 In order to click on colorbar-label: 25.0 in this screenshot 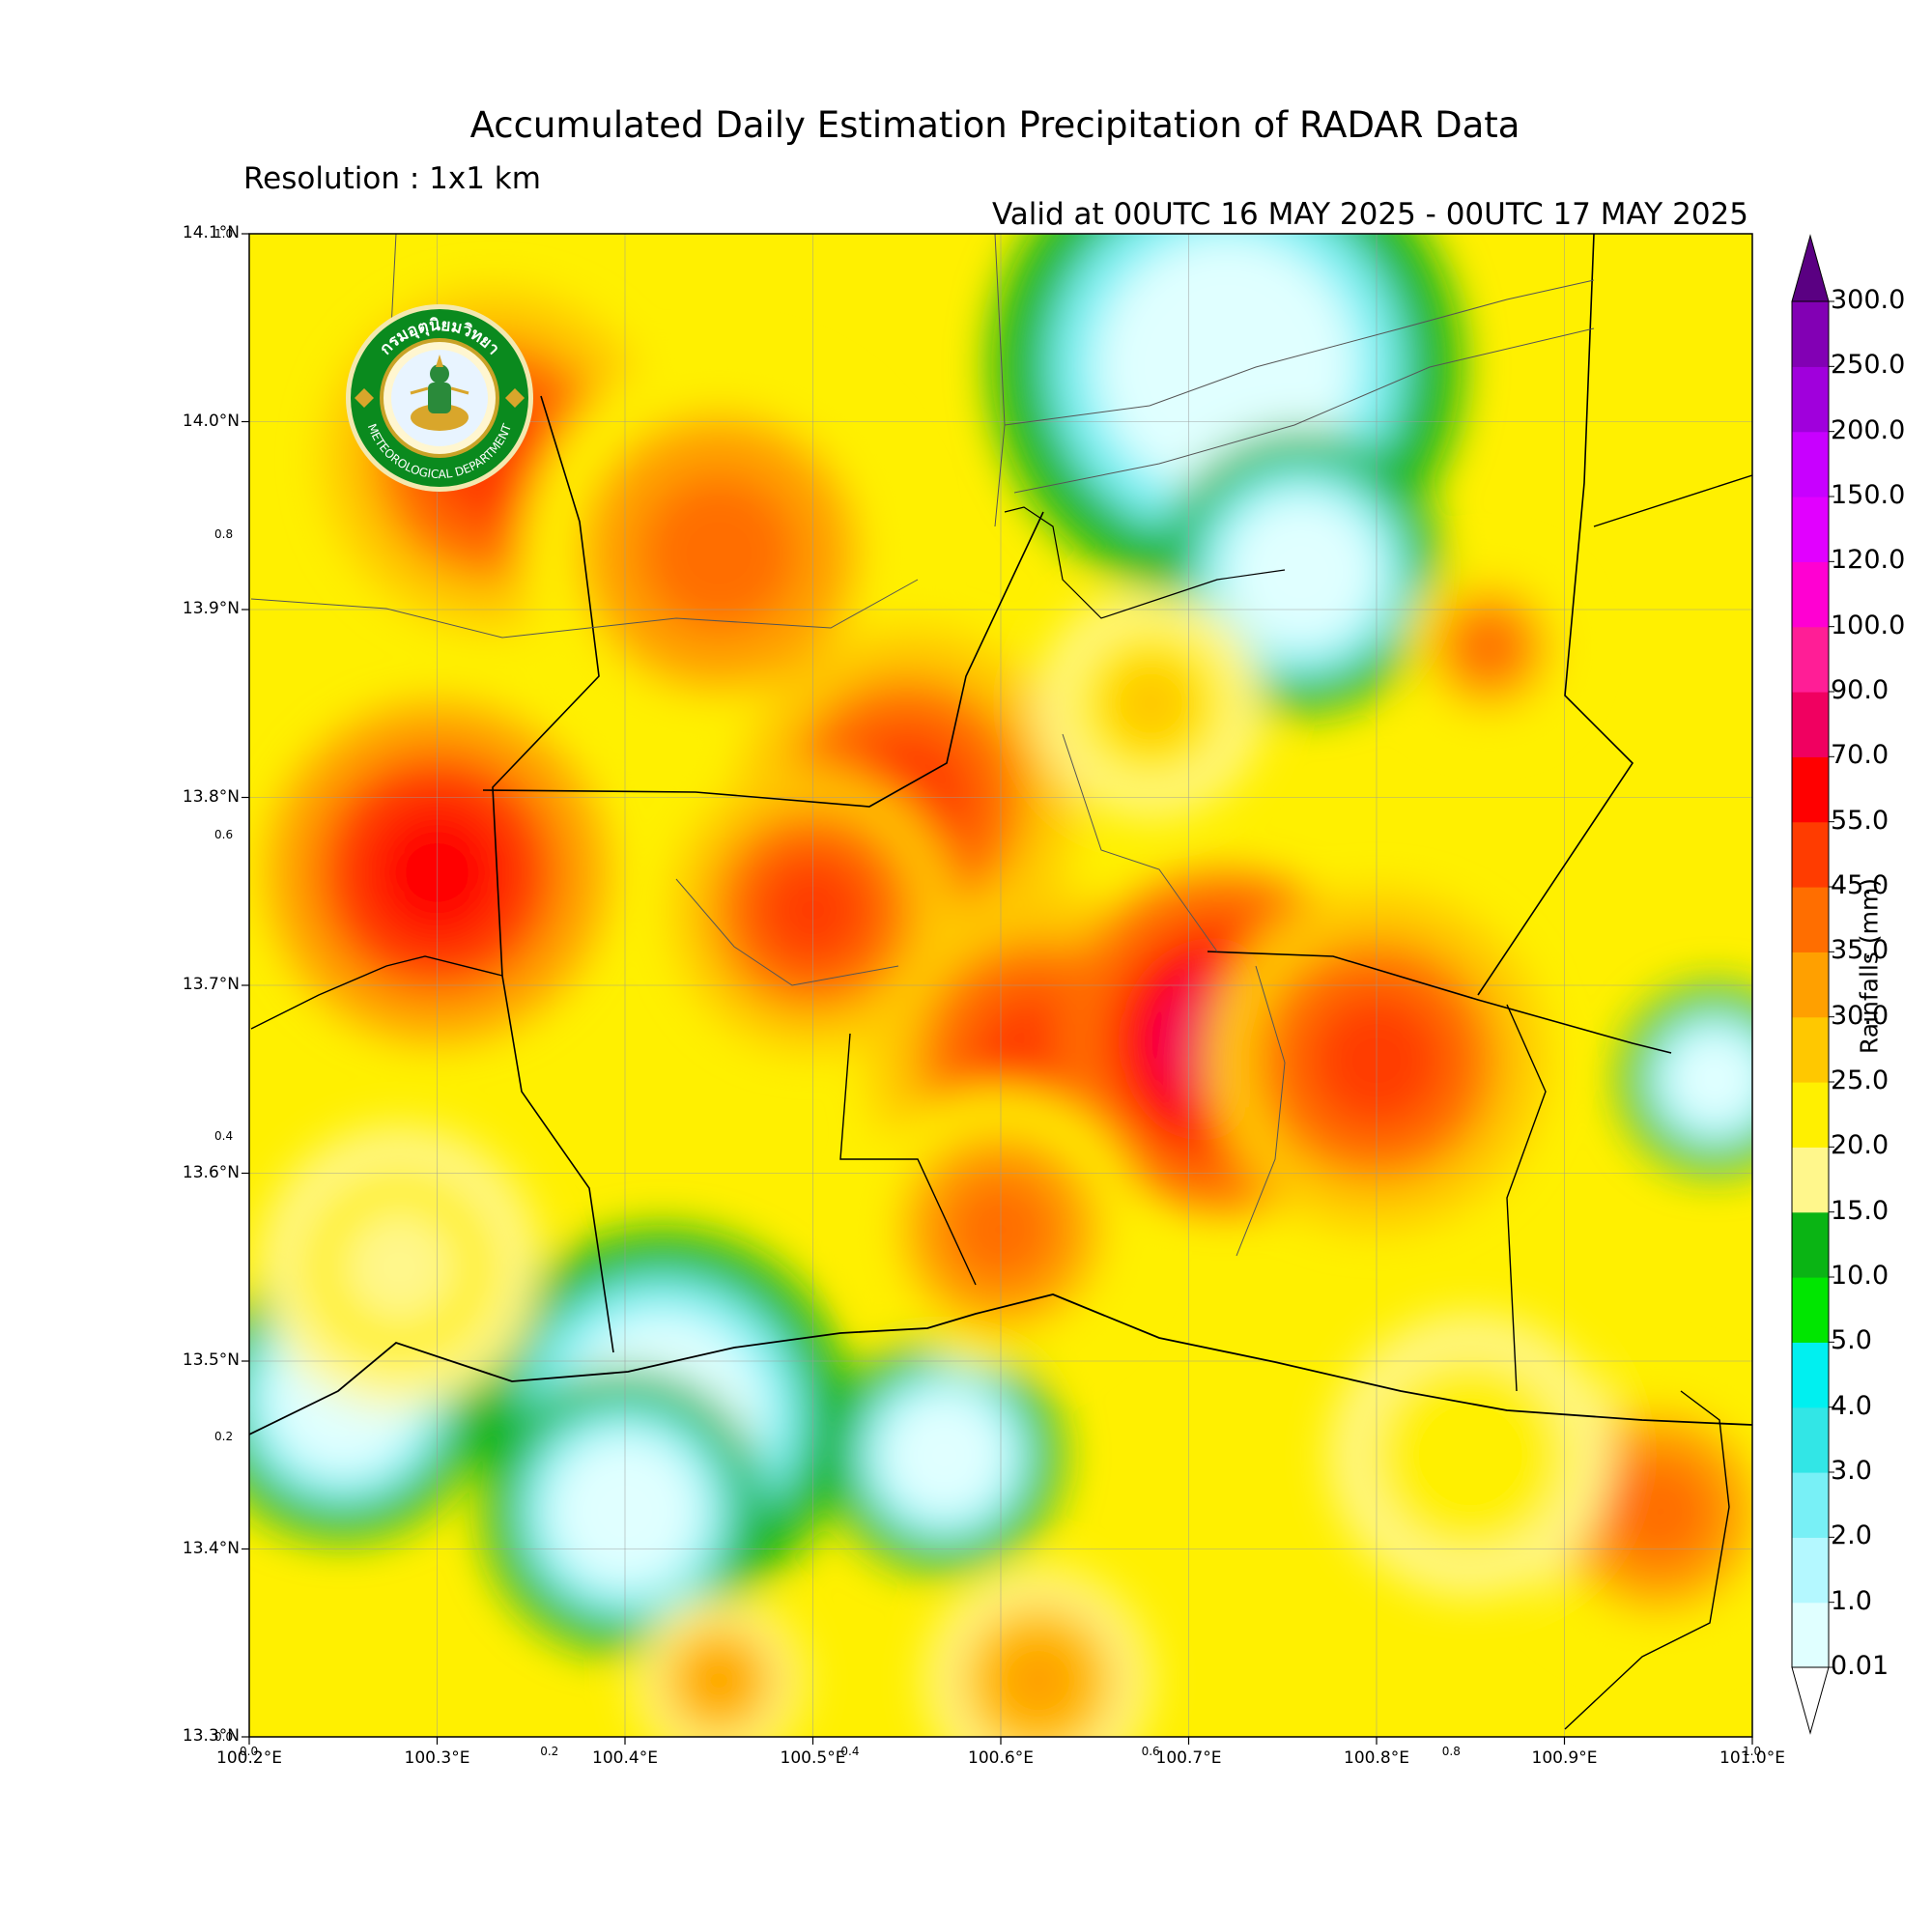, I will do `click(1860, 1080)`.